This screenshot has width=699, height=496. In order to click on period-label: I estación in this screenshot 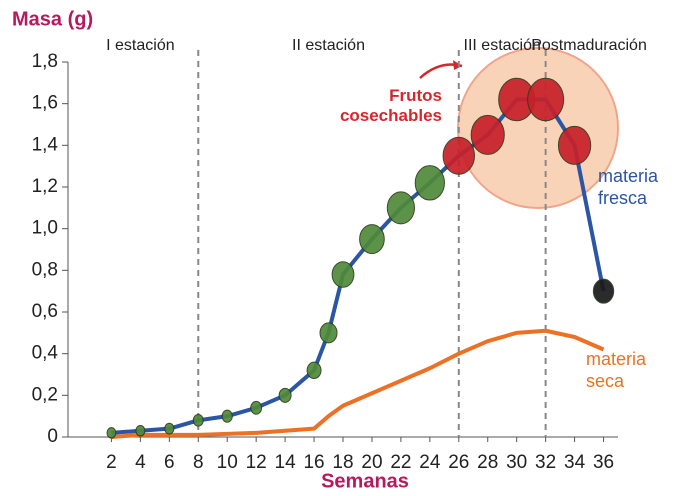, I will do `click(140, 45)`.